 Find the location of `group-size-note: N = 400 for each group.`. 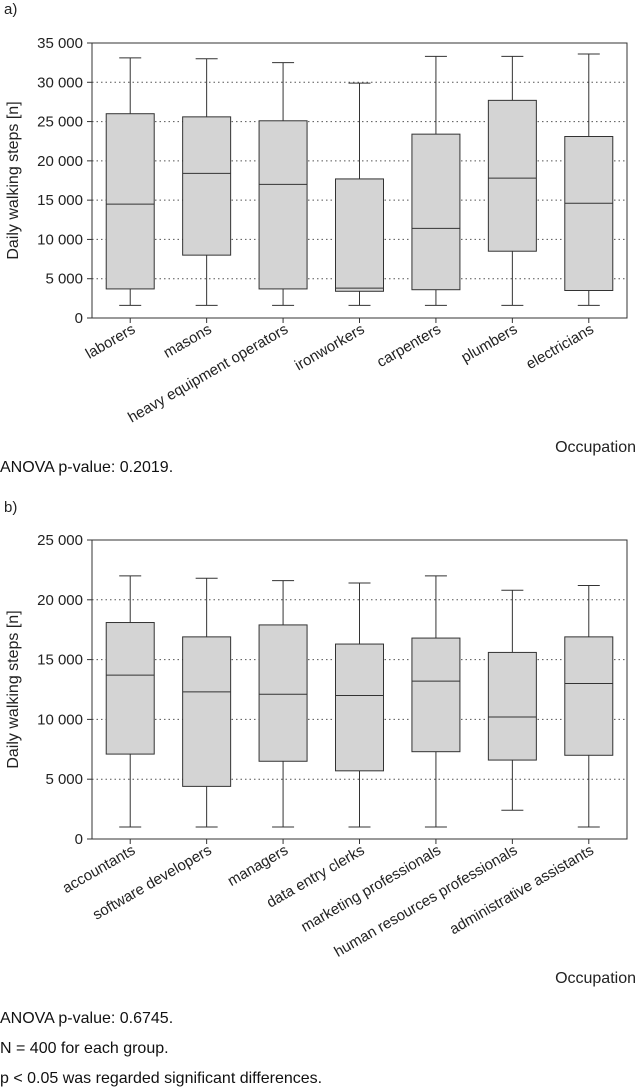

group-size-note: N = 400 for each group. is located at coordinates (84, 1048).